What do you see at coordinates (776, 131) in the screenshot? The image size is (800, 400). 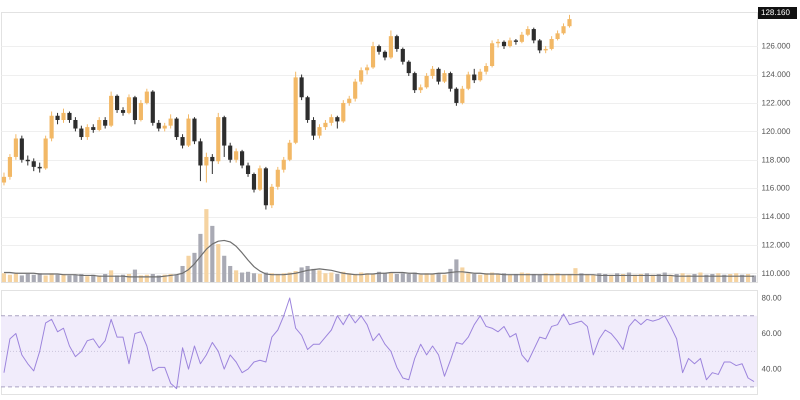 I see `y-tick-label: 120.000` at bounding box center [776, 131].